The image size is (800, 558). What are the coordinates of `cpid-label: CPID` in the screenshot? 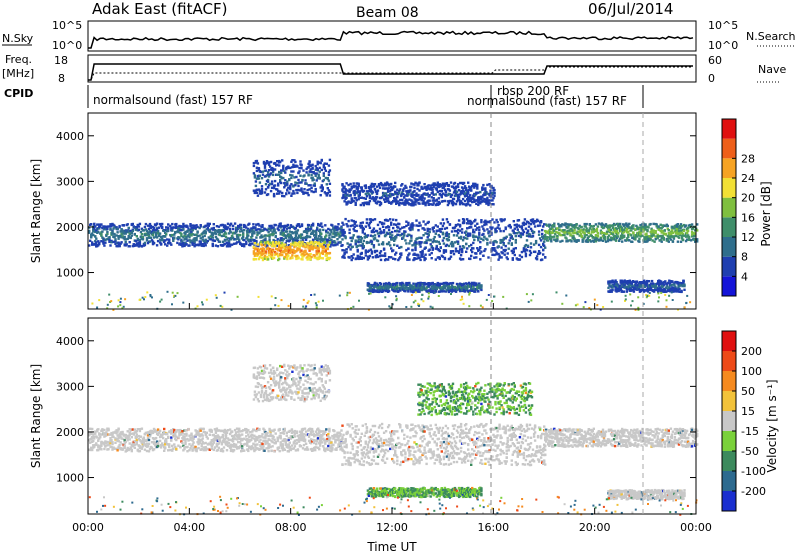 It's located at (18, 93).